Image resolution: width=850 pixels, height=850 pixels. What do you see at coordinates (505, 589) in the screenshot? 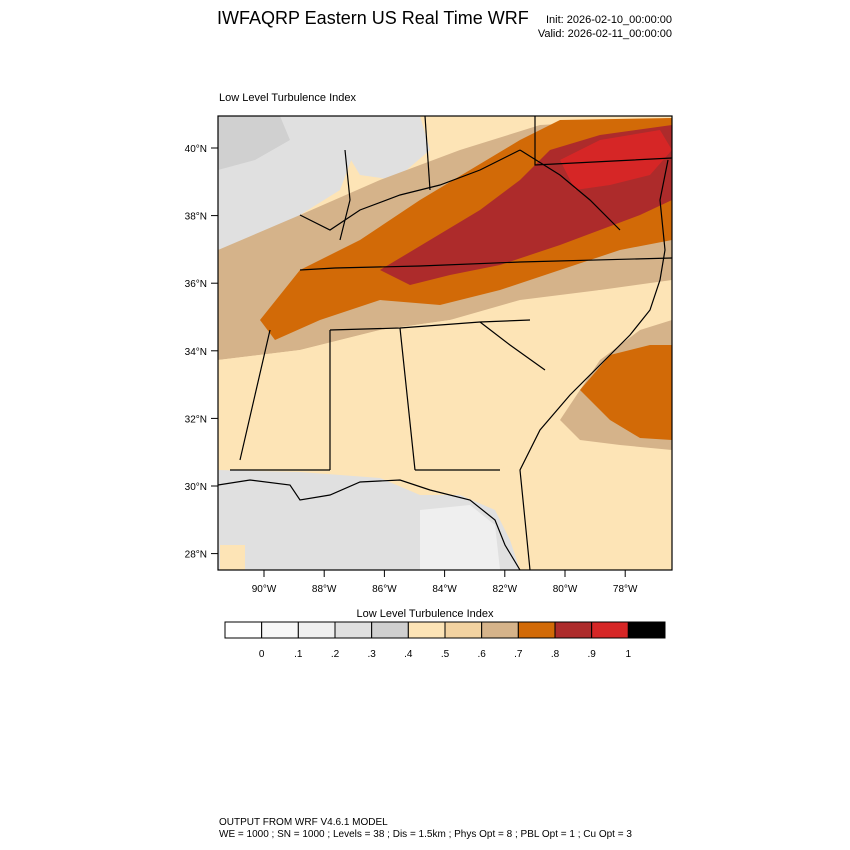
I see `lon-tick-label: 82°W` at bounding box center [505, 589].